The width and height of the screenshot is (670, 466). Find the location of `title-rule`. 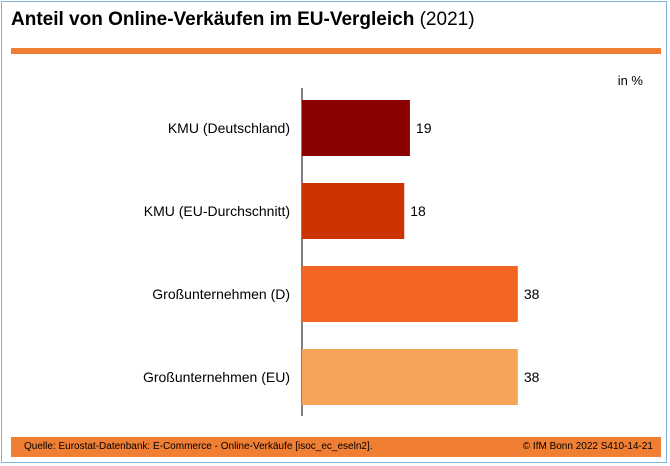

title-rule is located at coordinates (336, 51).